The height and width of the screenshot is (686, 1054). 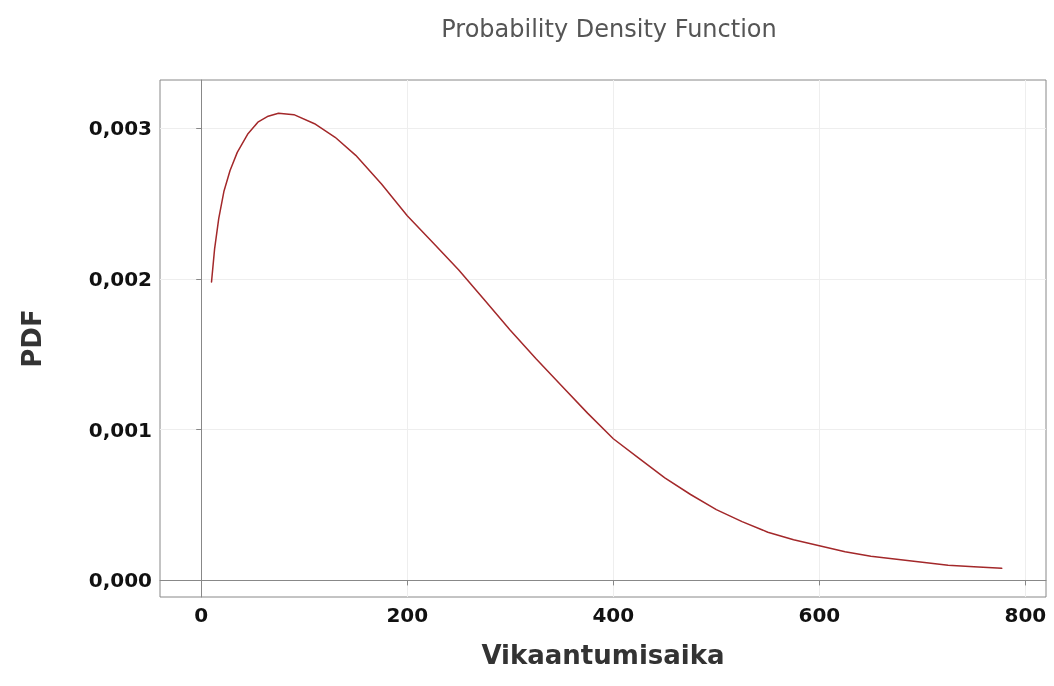 I want to click on y-tick-label: 0,001, so click(x=120, y=429).